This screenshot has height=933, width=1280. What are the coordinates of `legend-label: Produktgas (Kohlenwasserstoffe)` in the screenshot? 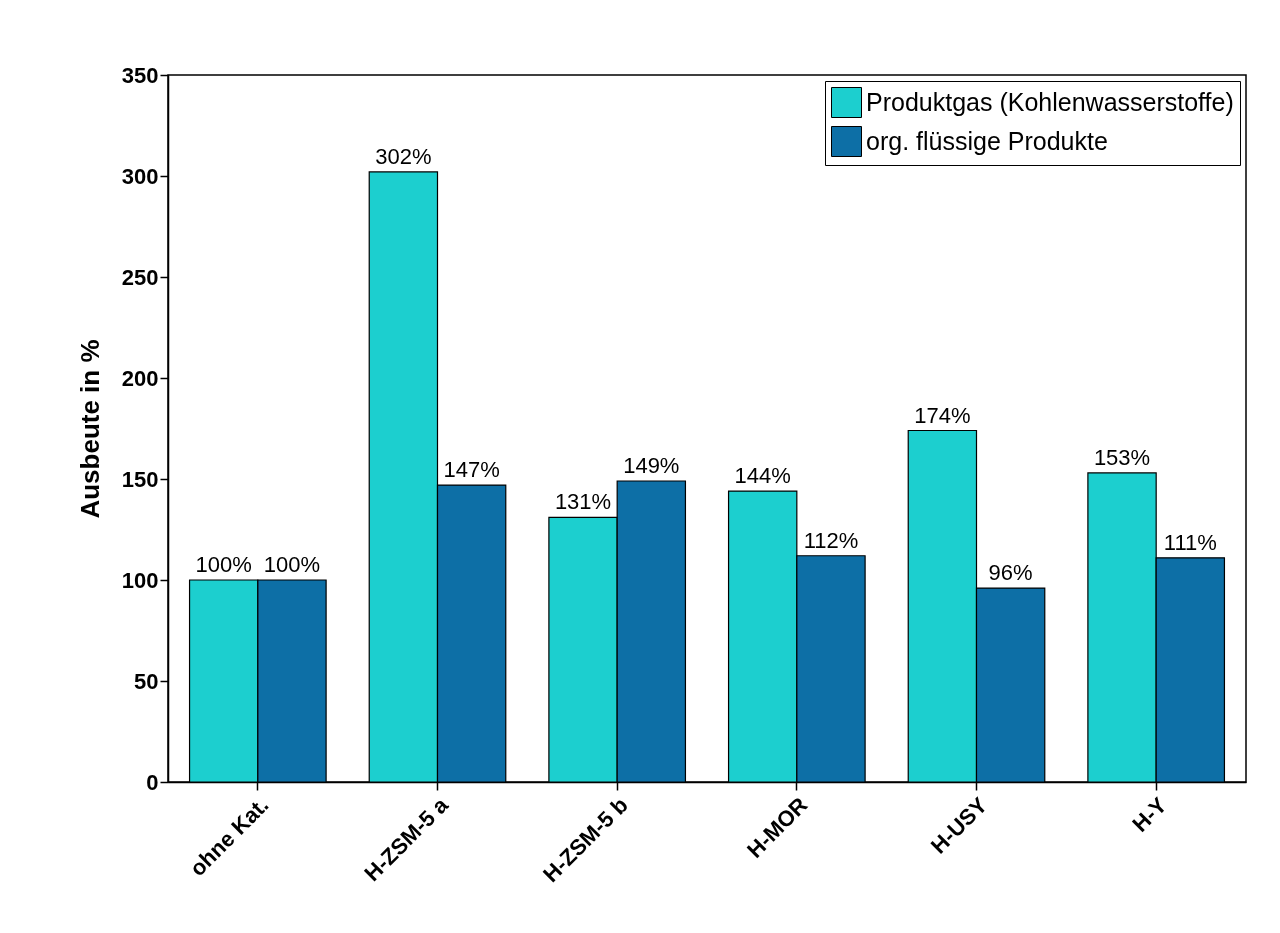 It's located at (1050, 101).